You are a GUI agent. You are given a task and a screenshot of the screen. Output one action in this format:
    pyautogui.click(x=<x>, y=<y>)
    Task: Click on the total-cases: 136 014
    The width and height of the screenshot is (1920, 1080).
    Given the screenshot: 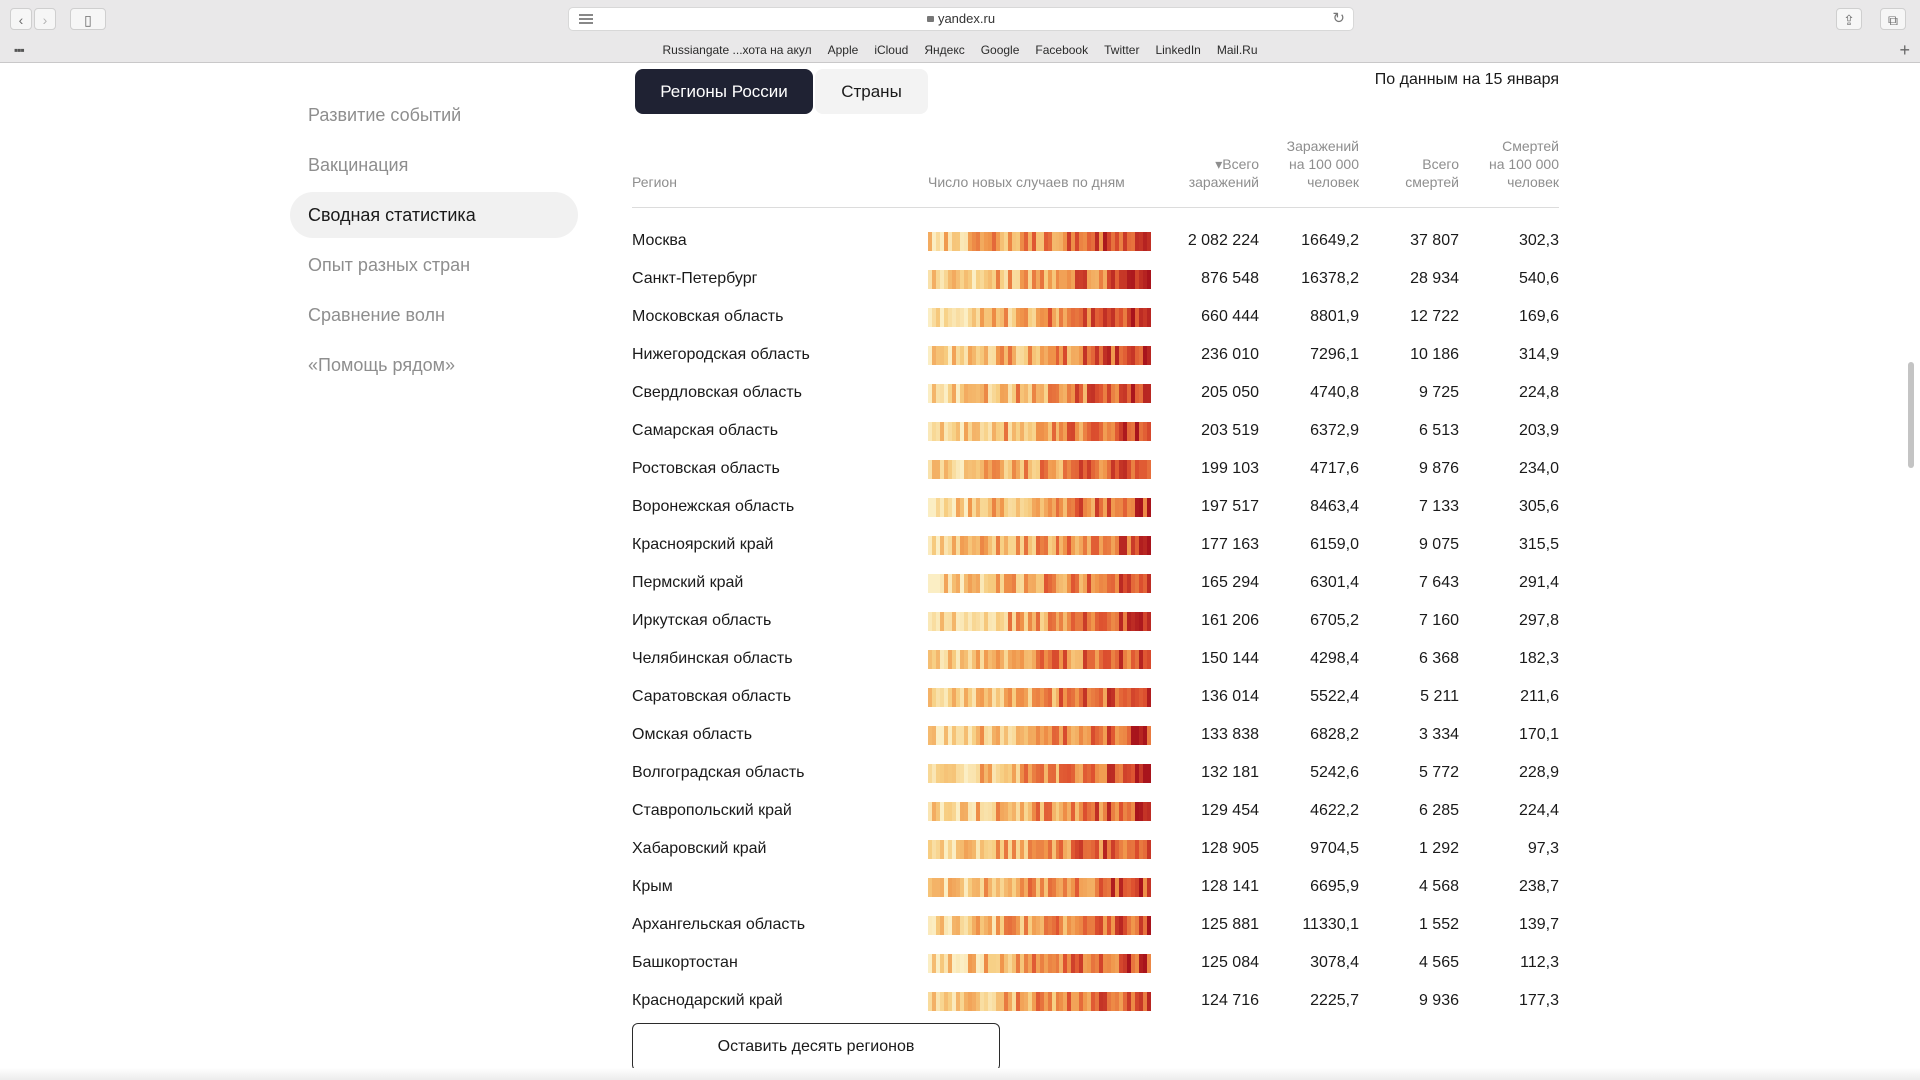 What is the action you would take?
    pyautogui.click(x=1230, y=696)
    